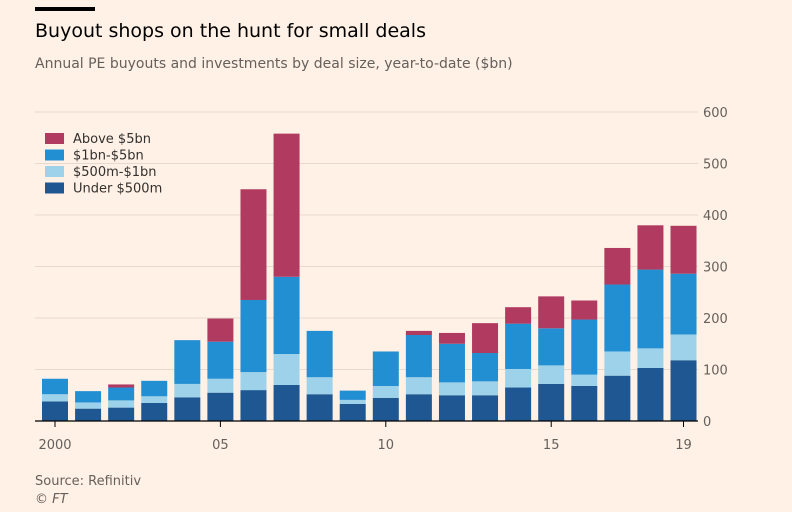  What do you see at coordinates (286, 315) in the screenshot?
I see `bar-2007--1bn-5bn` at bounding box center [286, 315].